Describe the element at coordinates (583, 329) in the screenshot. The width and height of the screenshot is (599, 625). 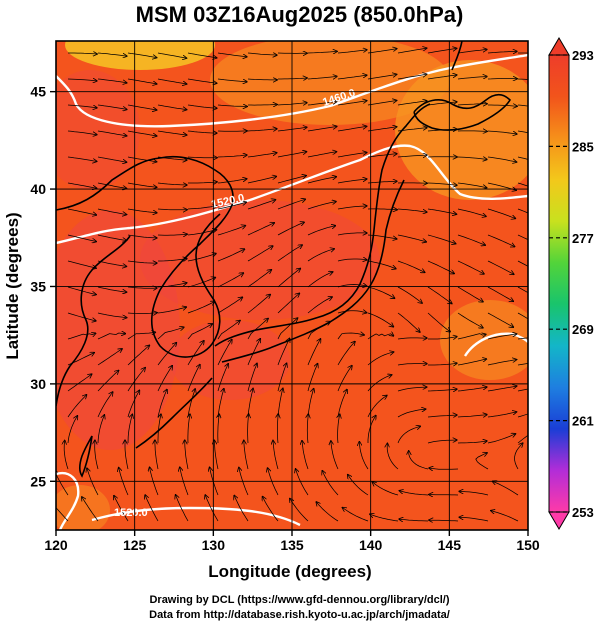
I see `colorbar-tick-label: 269` at that location.